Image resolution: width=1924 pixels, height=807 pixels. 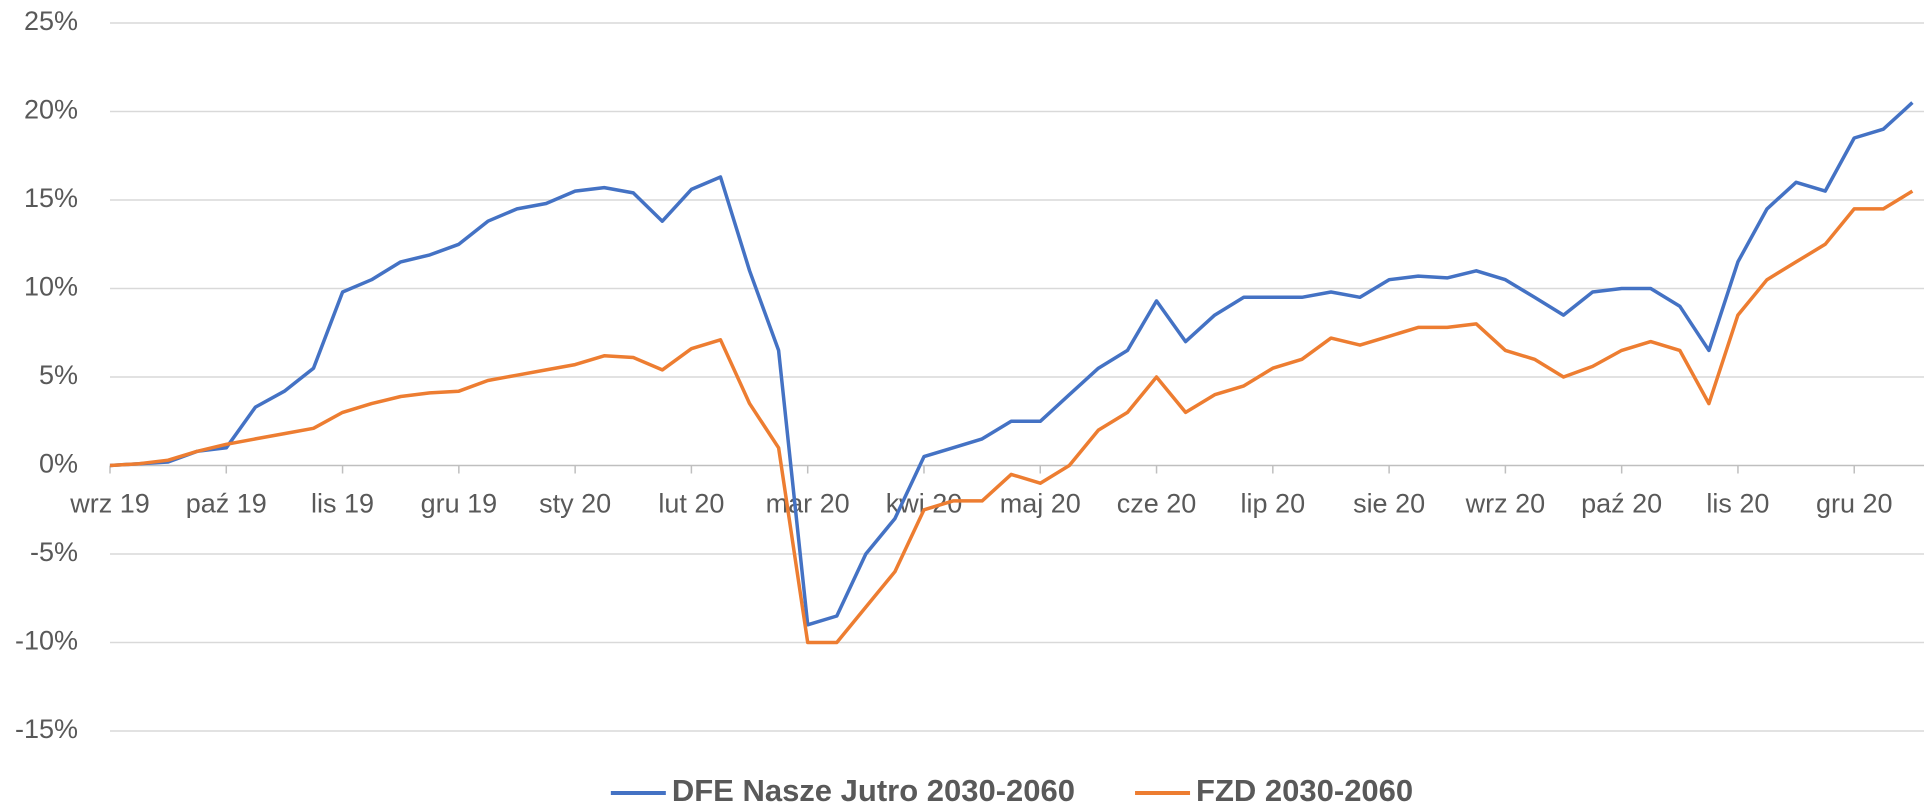 What do you see at coordinates (51, 21) in the screenshot?
I see `y-tick-label: 25%` at bounding box center [51, 21].